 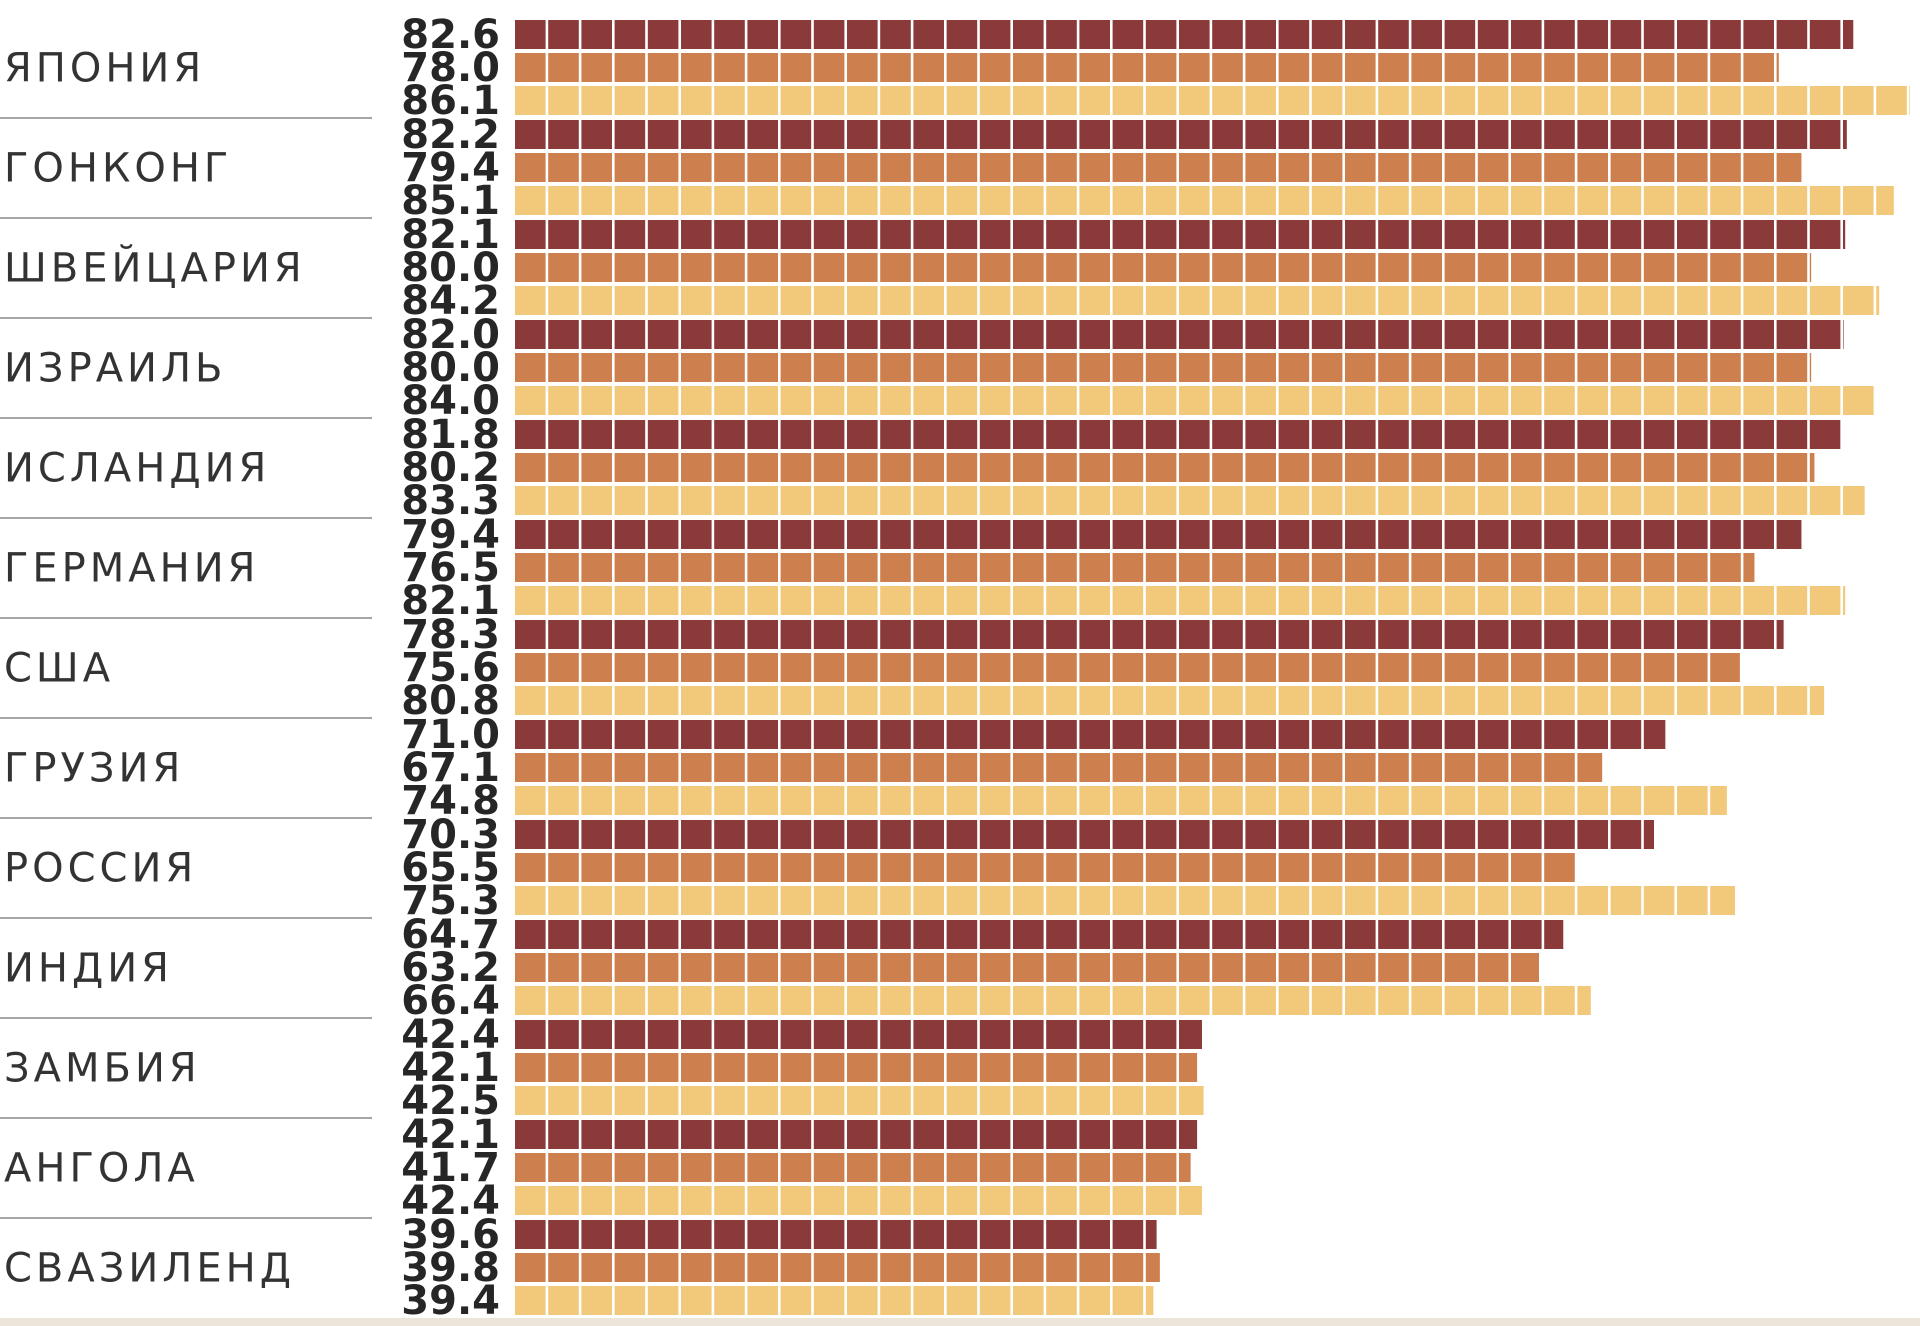 What do you see at coordinates (450, 1001) in the screenshot?
I see `value-label: 66.4` at bounding box center [450, 1001].